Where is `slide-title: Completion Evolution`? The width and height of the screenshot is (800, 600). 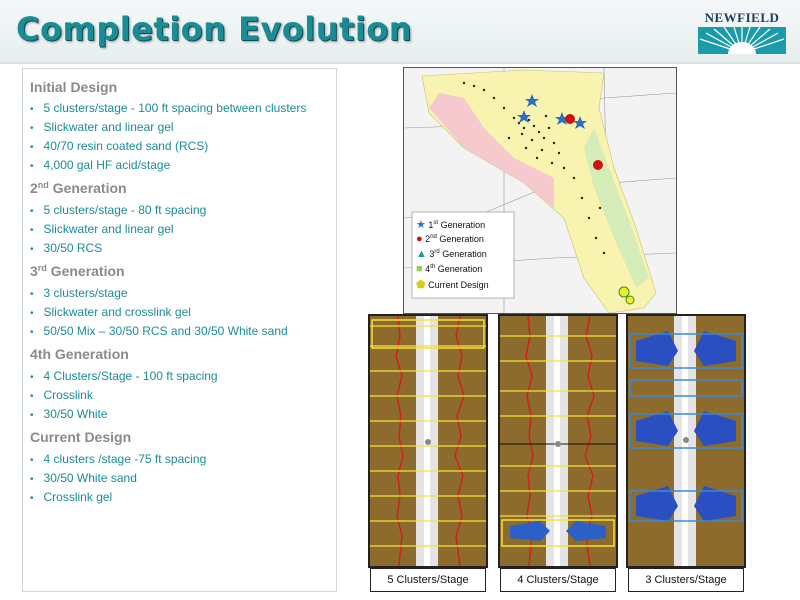
slide-title: Completion Evolution is located at coordinates (214, 29).